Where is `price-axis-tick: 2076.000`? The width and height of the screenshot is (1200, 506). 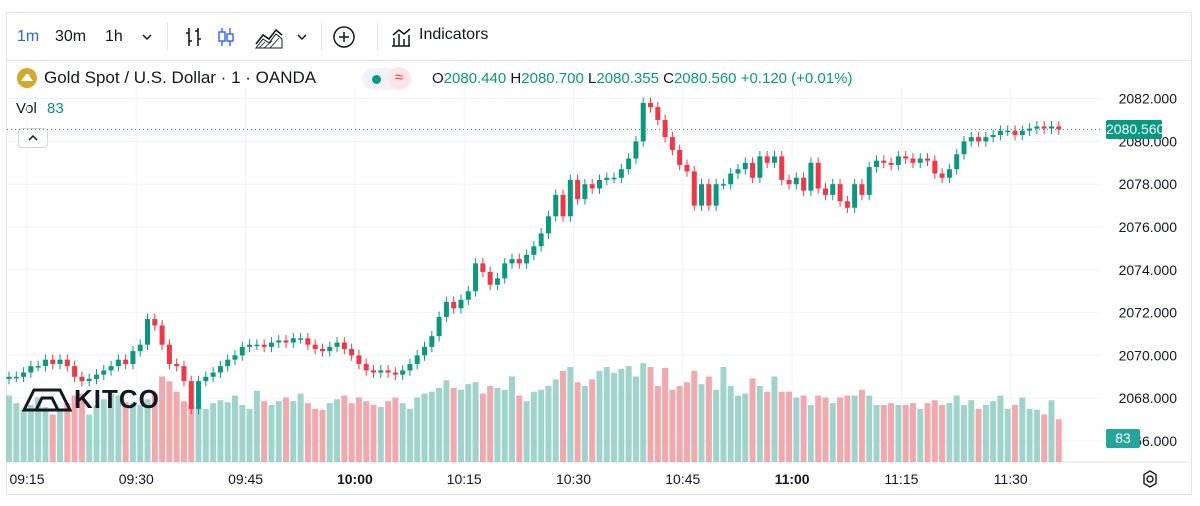
price-axis-tick: 2076.000 is located at coordinates (1148, 227).